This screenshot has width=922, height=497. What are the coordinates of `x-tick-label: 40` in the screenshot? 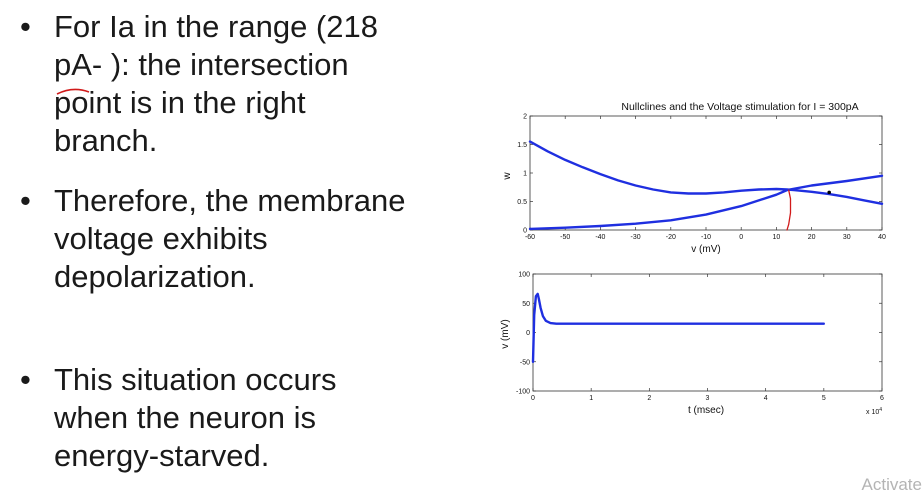 It's located at (882, 237).